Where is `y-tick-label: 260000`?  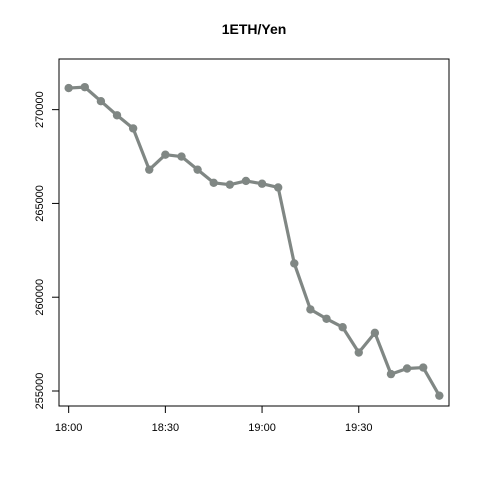
y-tick-label: 260000 is located at coordinates (40, 297).